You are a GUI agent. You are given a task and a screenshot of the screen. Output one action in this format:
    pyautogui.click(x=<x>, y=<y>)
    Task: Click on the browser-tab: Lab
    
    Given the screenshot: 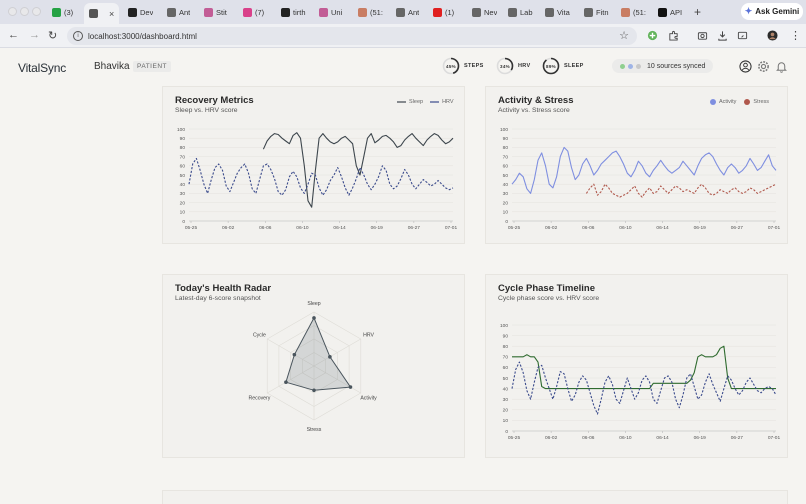 What is the action you would take?
    pyautogui.click(x=520, y=12)
    